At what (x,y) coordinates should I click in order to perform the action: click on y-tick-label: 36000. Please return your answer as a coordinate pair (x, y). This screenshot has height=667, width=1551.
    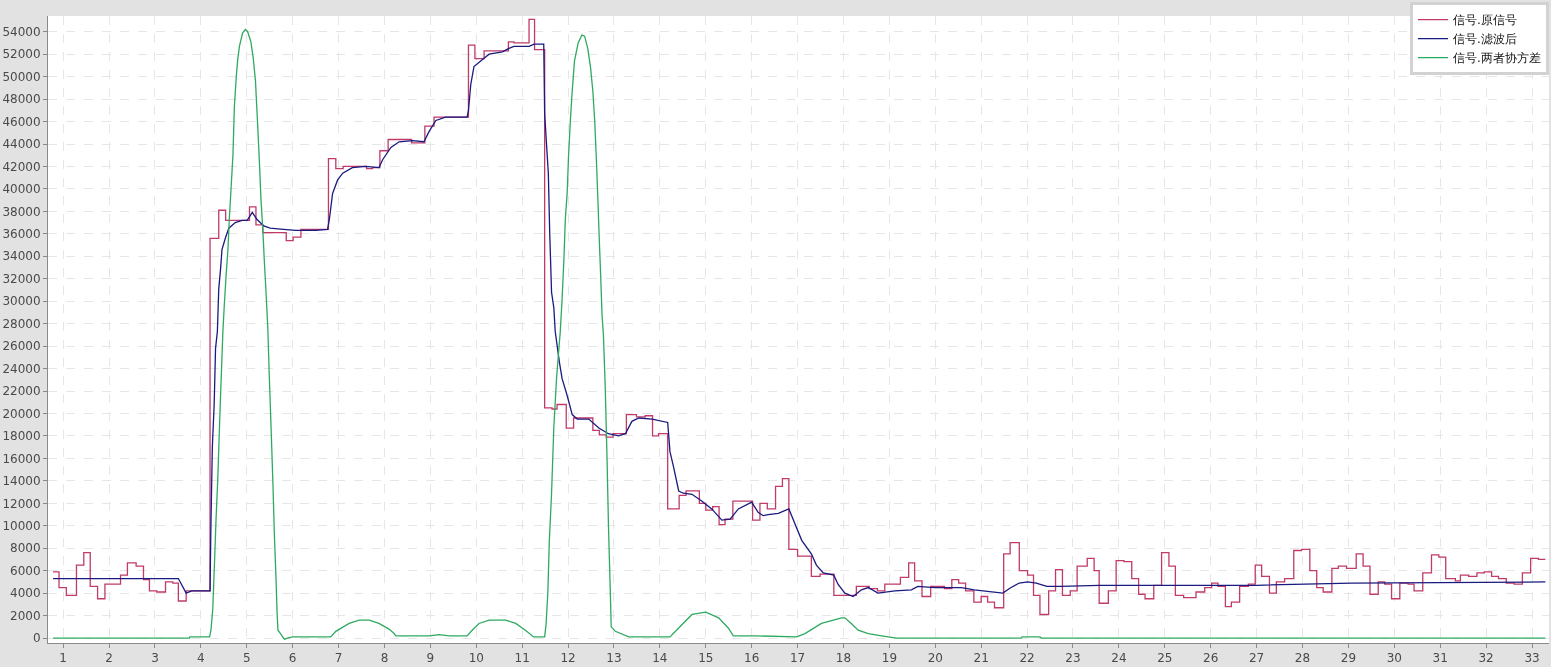
    Looking at the image, I should click on (21, 234).